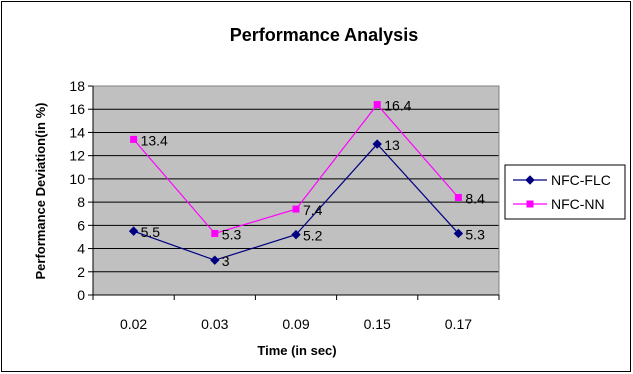 The image size is (633, 374). I want to click on y-axis-label: Performance Deviation(in %), so click(40, 191).